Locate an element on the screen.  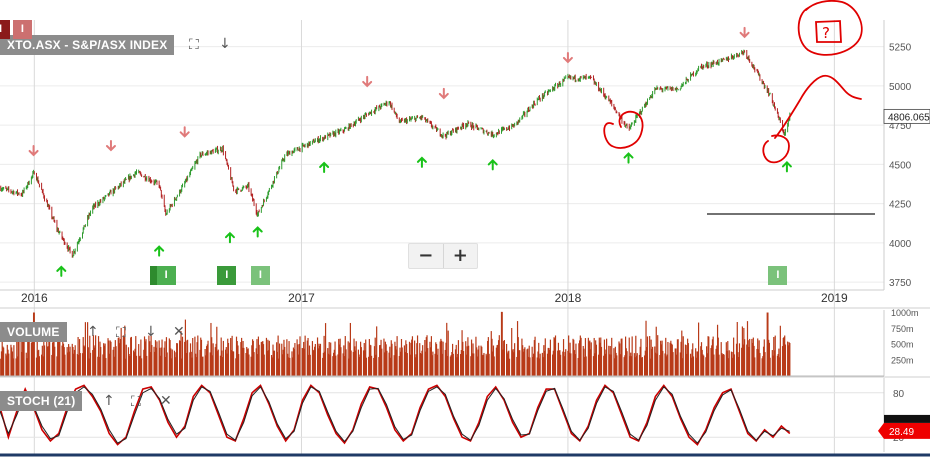
annotation-projection-curve is located at coordinates (818, 106).